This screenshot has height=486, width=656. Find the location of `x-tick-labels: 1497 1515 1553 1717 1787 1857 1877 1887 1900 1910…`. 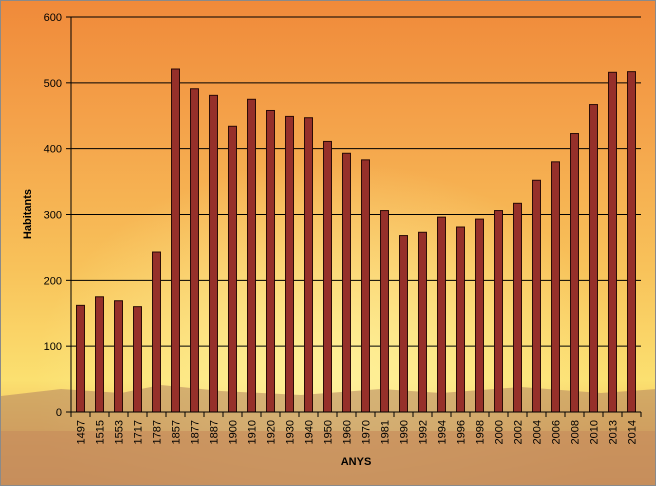

x-tick-labels: 1497 1515 1553 1717 1787 1857 1877 1887 1900 1910… is located at coordinates (357, 432).